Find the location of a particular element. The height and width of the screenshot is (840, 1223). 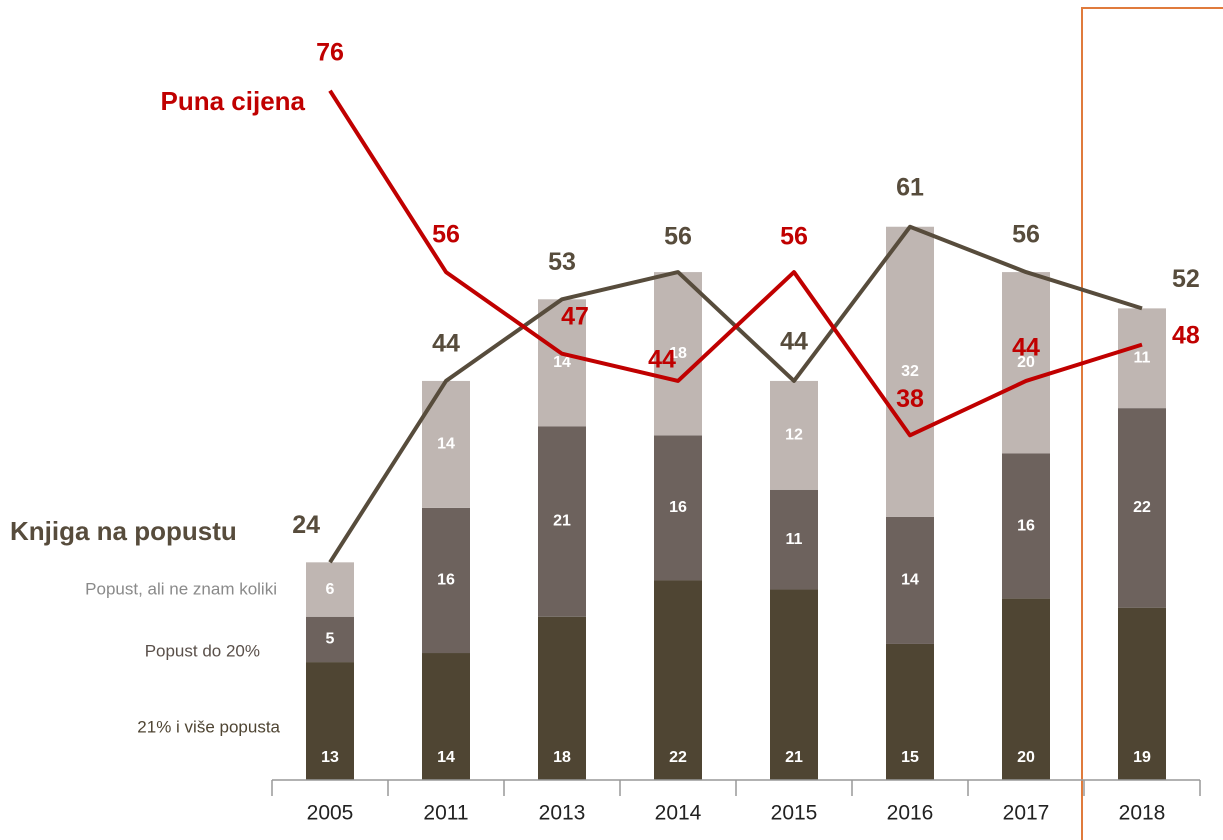

legend-label: Popust do 20% is located at coordinates (202, 650).